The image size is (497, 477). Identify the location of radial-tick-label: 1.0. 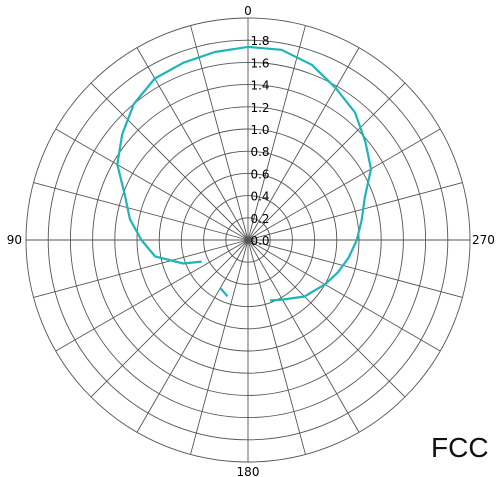
(259, 130).